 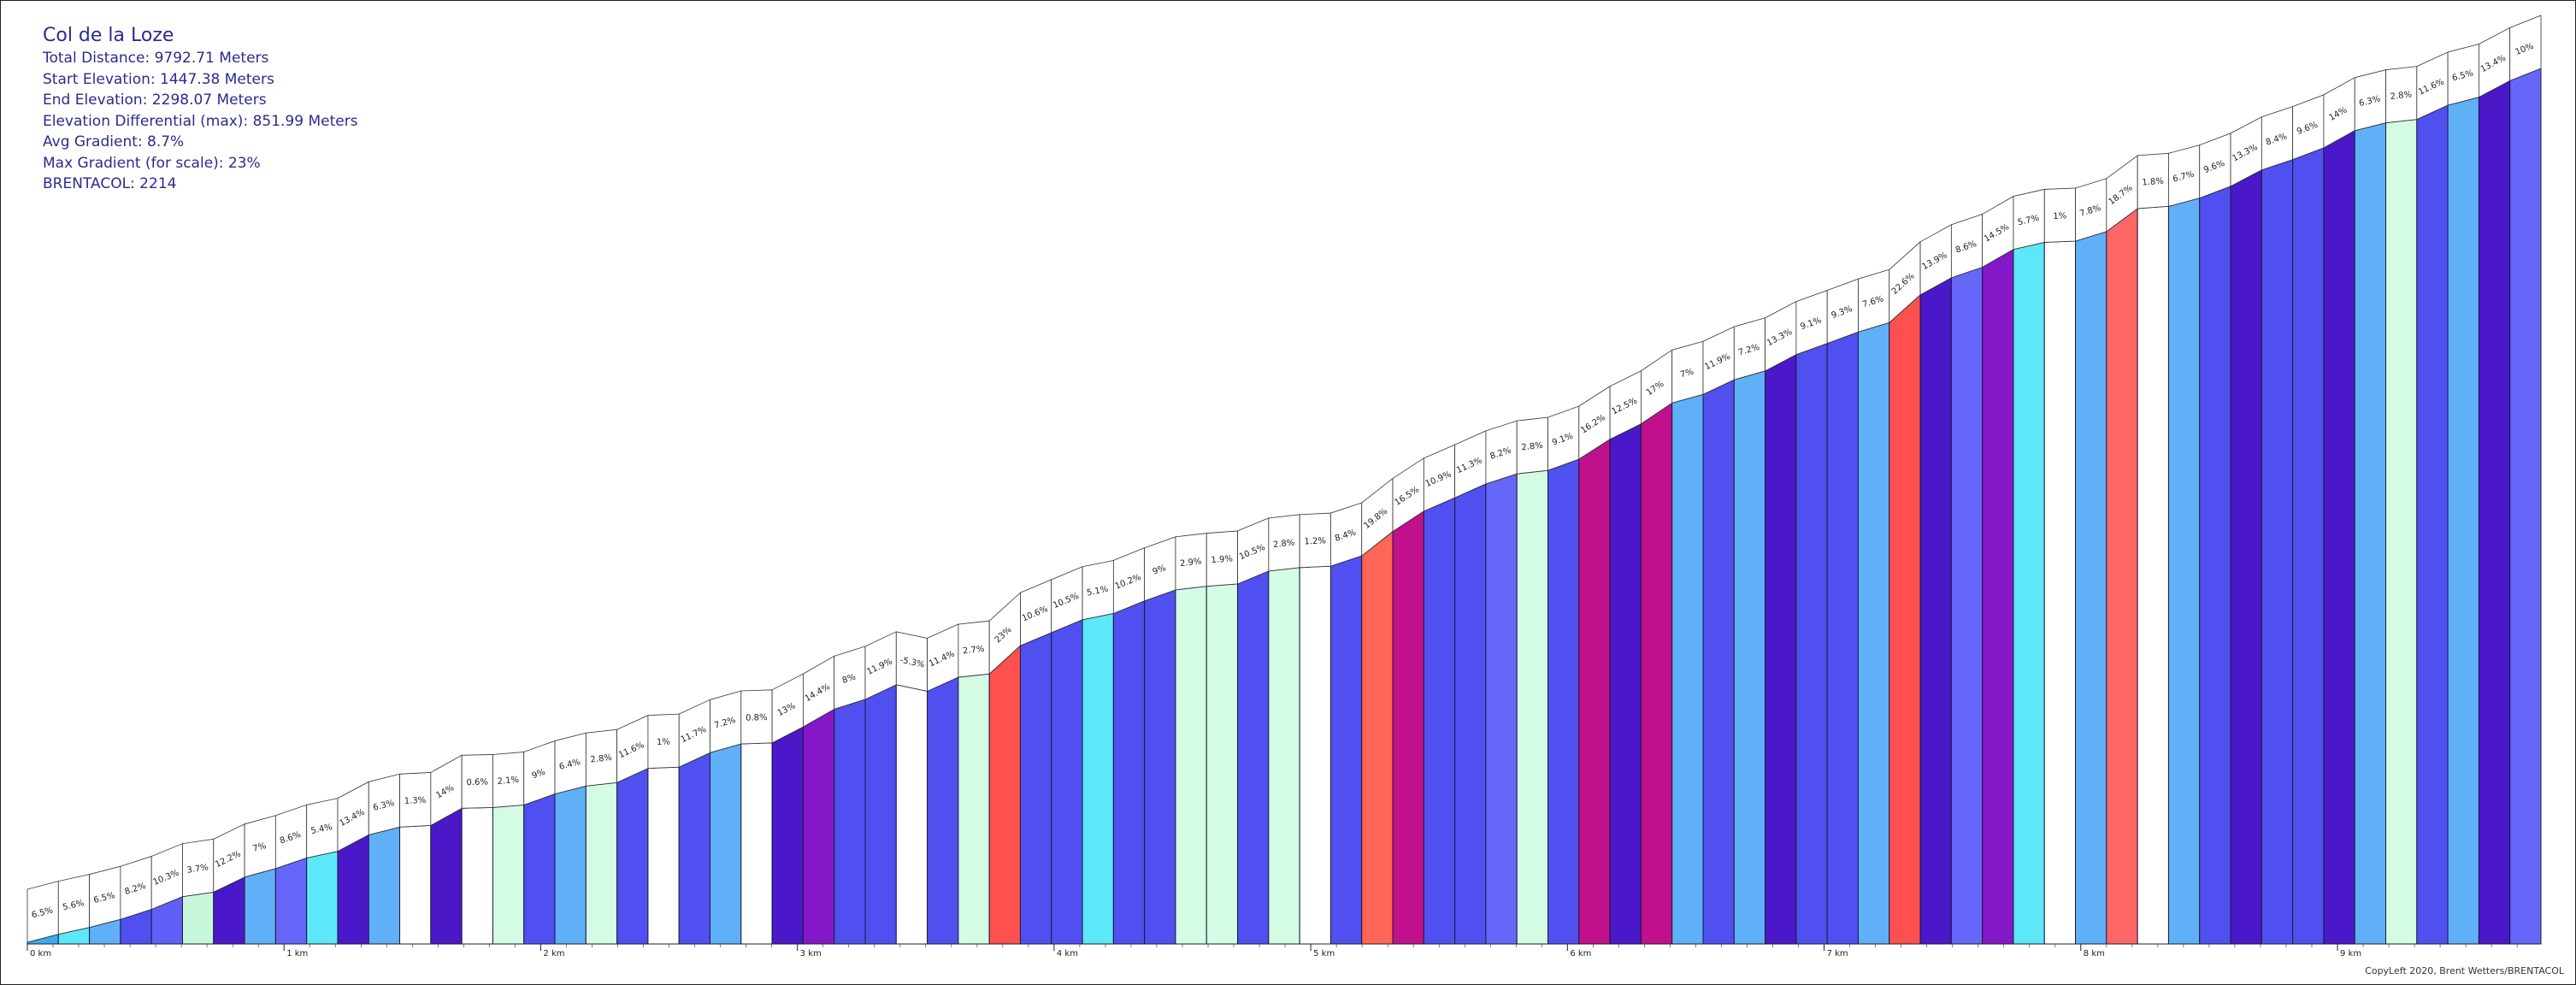 What do you see at coordinates (2094, 954) in the screenshot?
I see `x-tick-label: 8 km` at bounding box center [2094, 954].